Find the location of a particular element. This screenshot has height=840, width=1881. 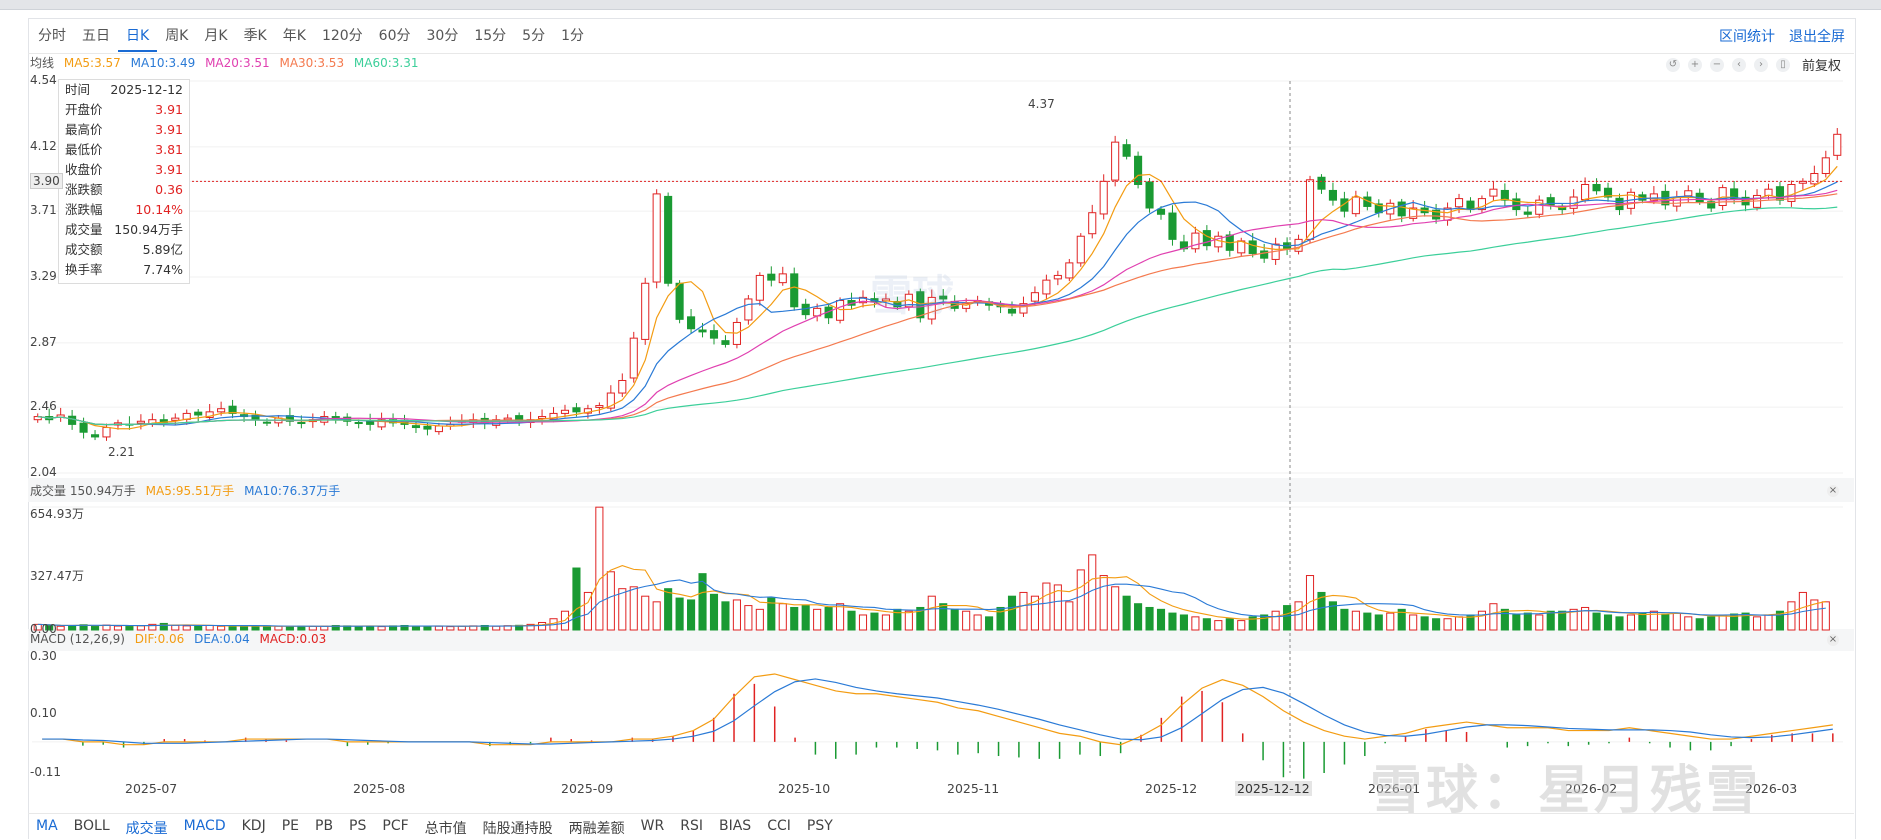

indicator-tab-15: CCI is located at coordinates (779, 826).